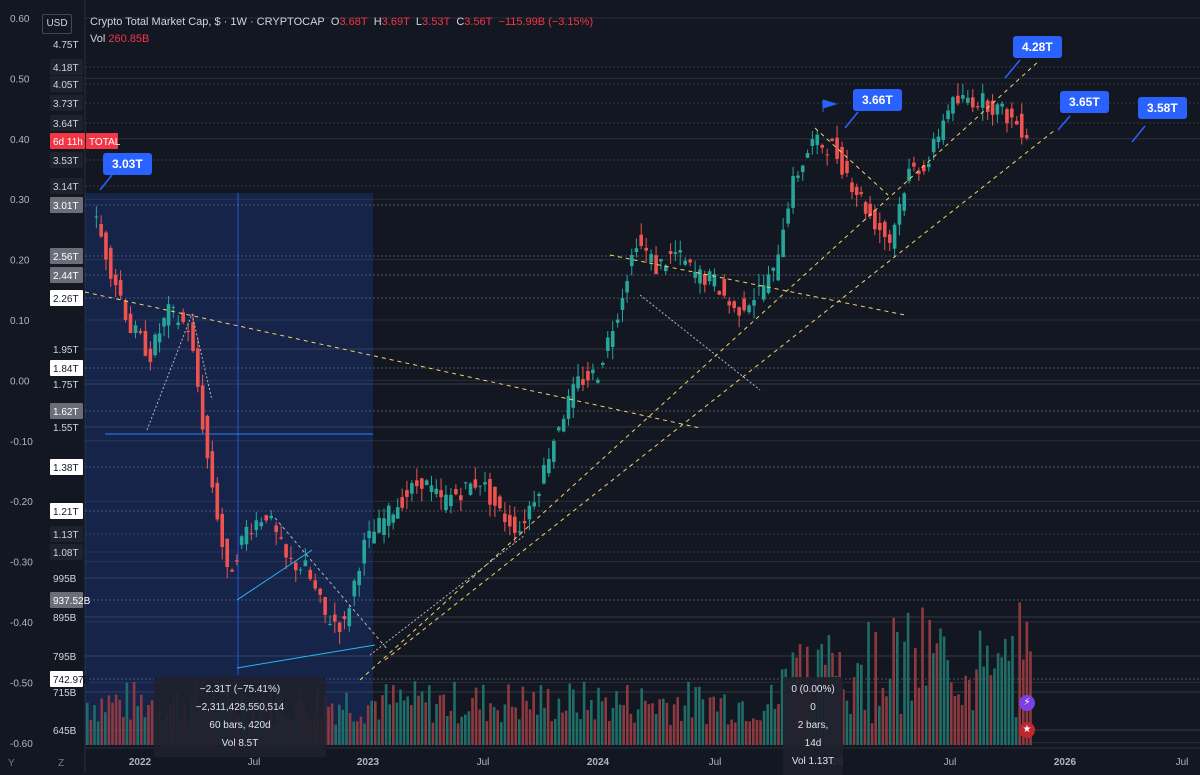 This screenshot has width=1200, height=775. What do you see at coordinates (66, 350) in the screenshot?
I see `price-tag-label: 1.95T` at bounding box center [66, 350].